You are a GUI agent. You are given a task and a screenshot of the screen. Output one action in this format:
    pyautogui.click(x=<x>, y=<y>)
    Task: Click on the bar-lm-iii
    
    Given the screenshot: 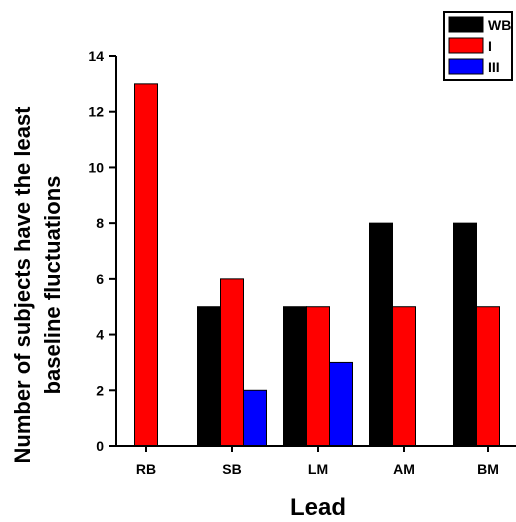 What is the action you would take?
    pyautogui.click(x=341, y=404)
    